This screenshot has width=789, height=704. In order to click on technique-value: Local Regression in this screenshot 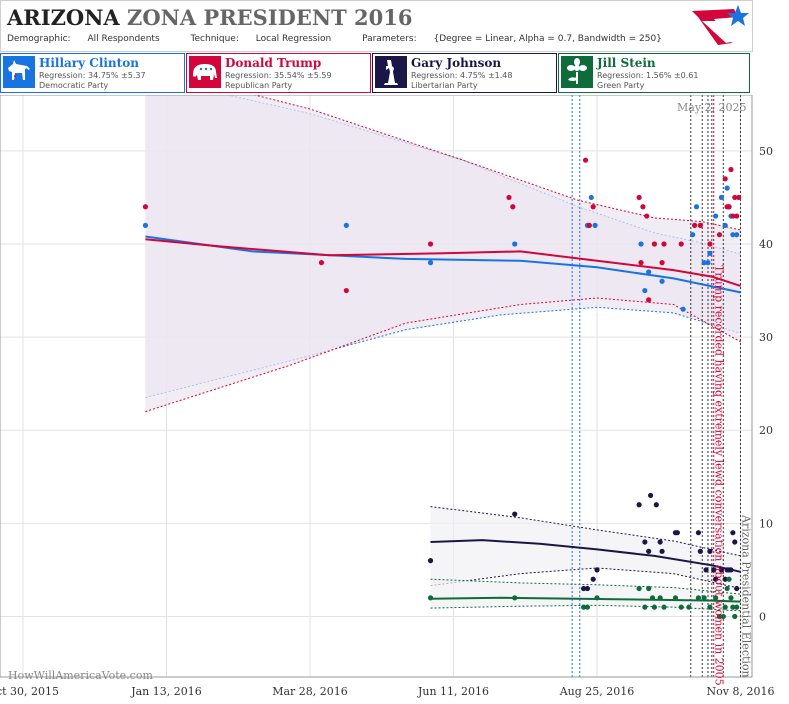, I will do `click(293, 39)`.